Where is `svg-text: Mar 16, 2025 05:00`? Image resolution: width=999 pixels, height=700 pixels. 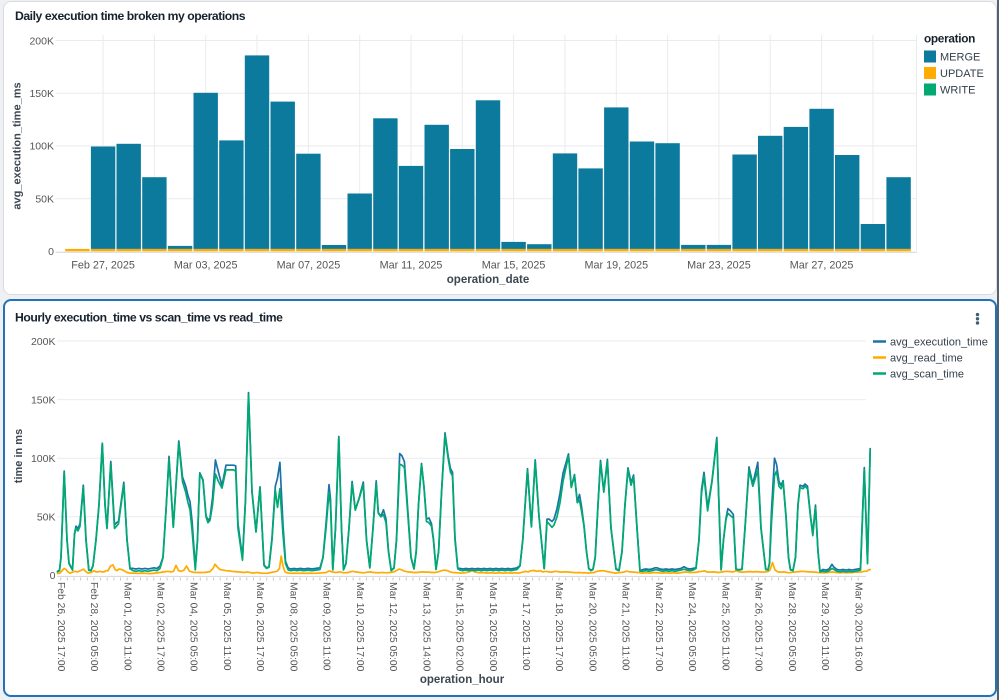
svg-text: Mar 16, 2025 05:00 is located at coordinates (492, 627).